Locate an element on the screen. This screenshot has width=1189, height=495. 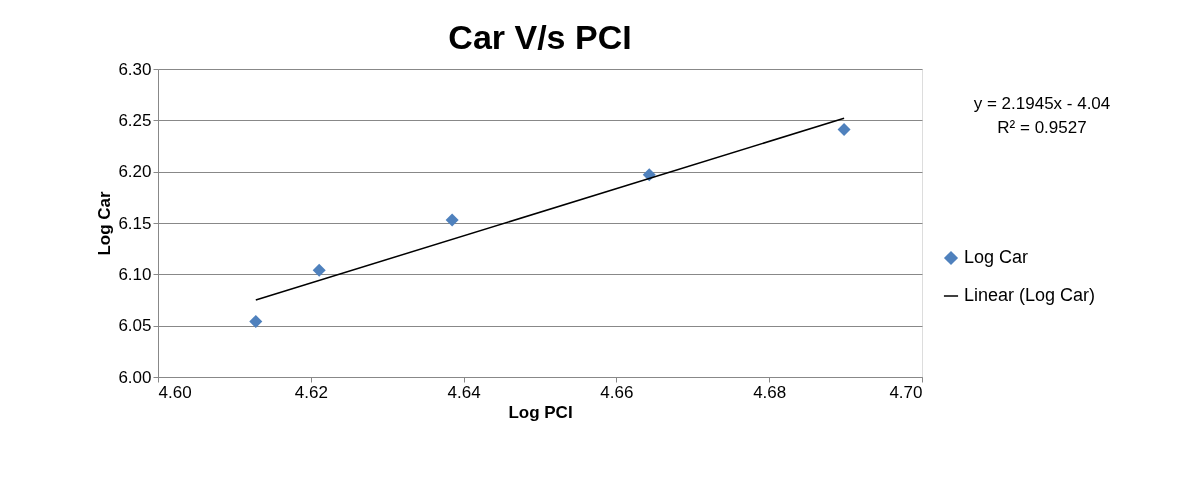
x-axis-title: Log PCI is located at coordinates (540, 412).